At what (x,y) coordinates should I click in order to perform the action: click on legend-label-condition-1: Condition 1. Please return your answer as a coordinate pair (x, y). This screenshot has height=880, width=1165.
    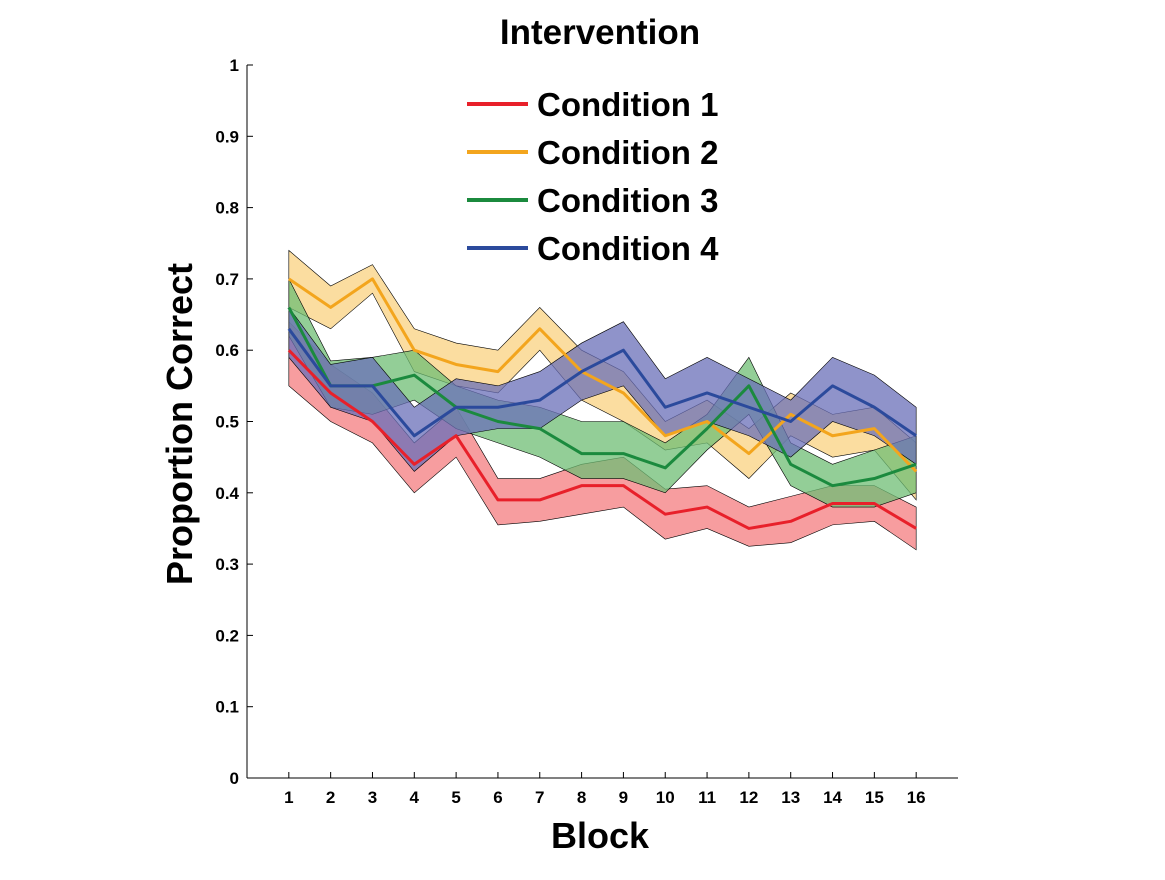
    Looking at the image, I should click on (627, 104).